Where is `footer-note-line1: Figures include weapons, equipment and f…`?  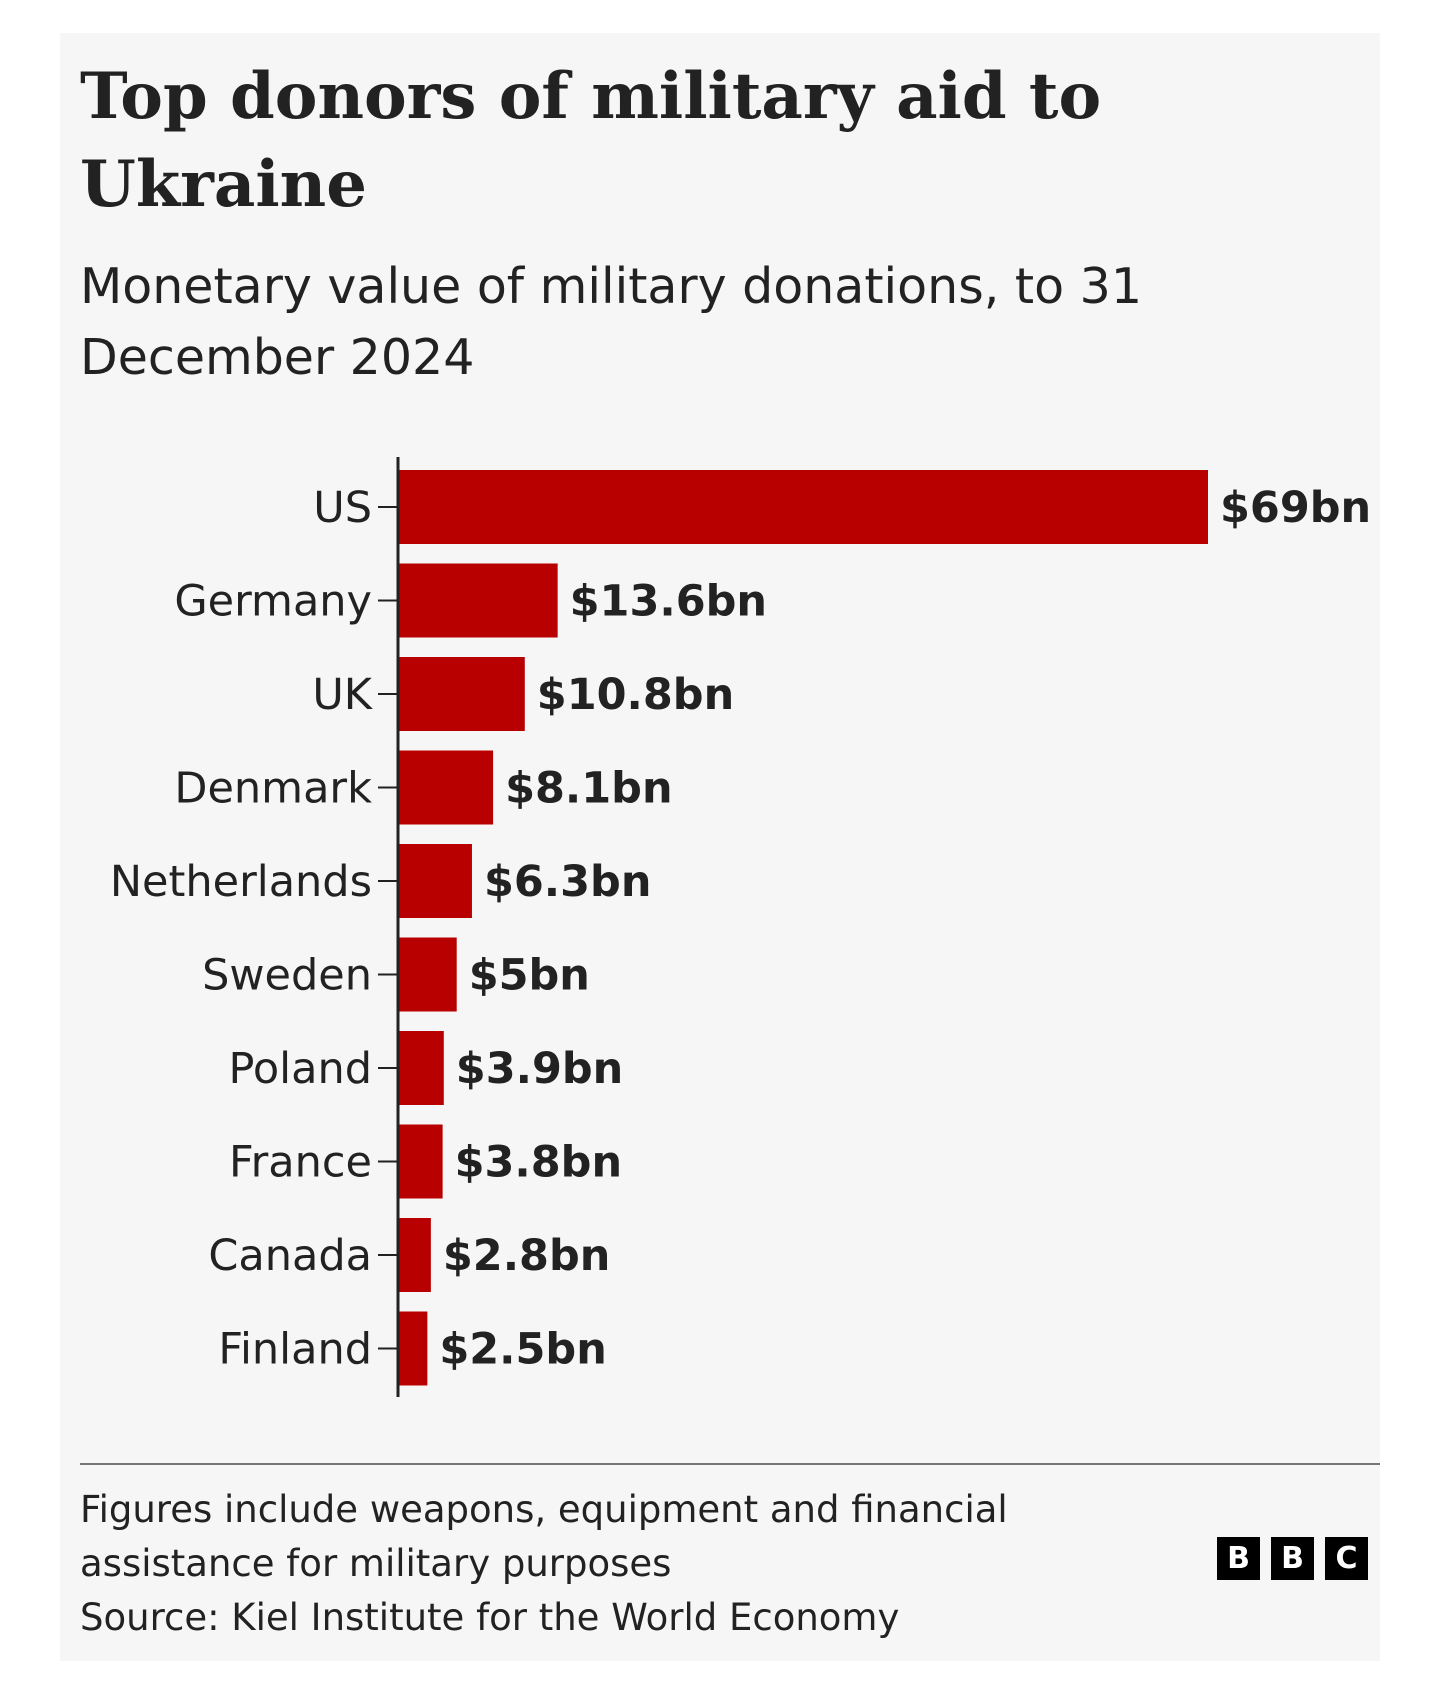
footer-note-line1: Figures include weapons, equipment and f… is located at coordinates (544, 1509).